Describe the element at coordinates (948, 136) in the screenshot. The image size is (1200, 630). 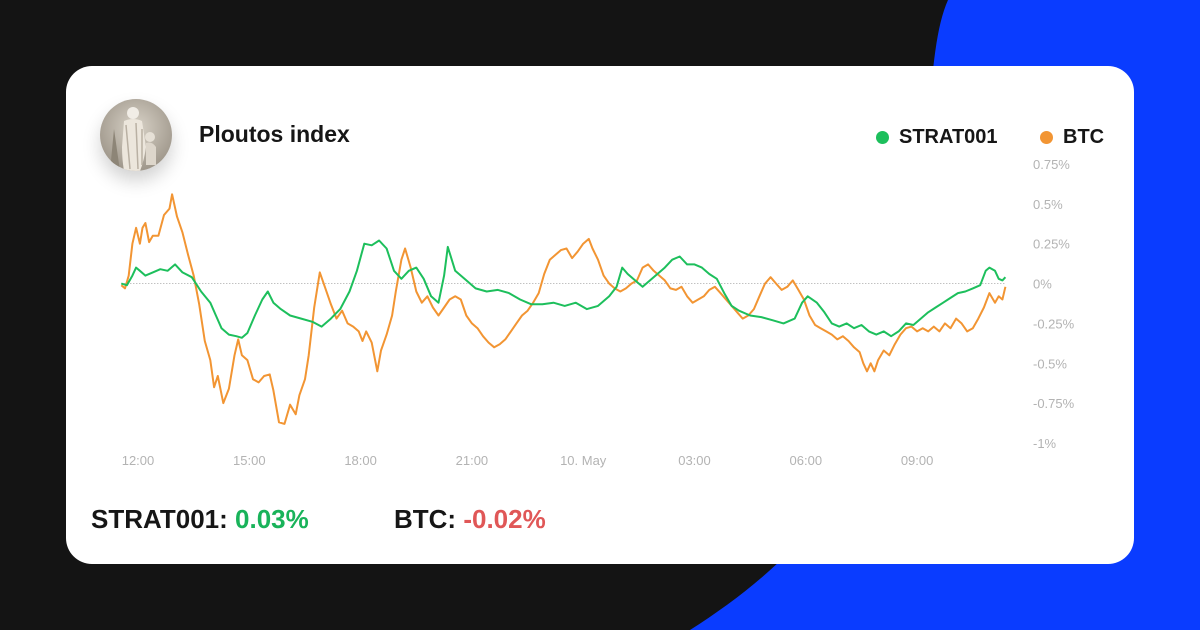
I see `legend-label-strat001: STRAT001` at that location.